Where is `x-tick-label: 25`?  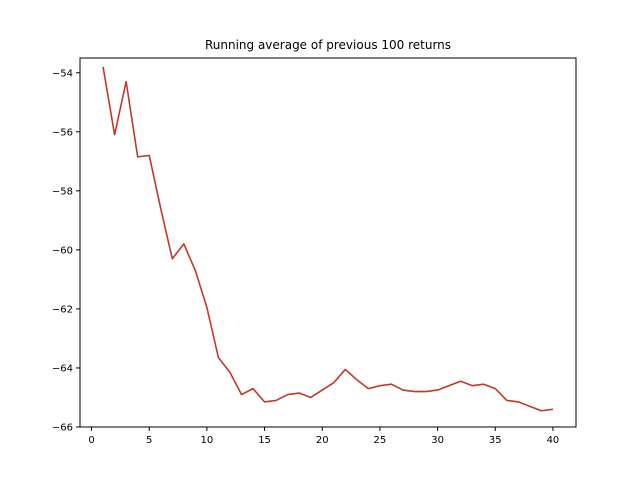
x-tick-label: 25 is located at coordinates (380, 440).